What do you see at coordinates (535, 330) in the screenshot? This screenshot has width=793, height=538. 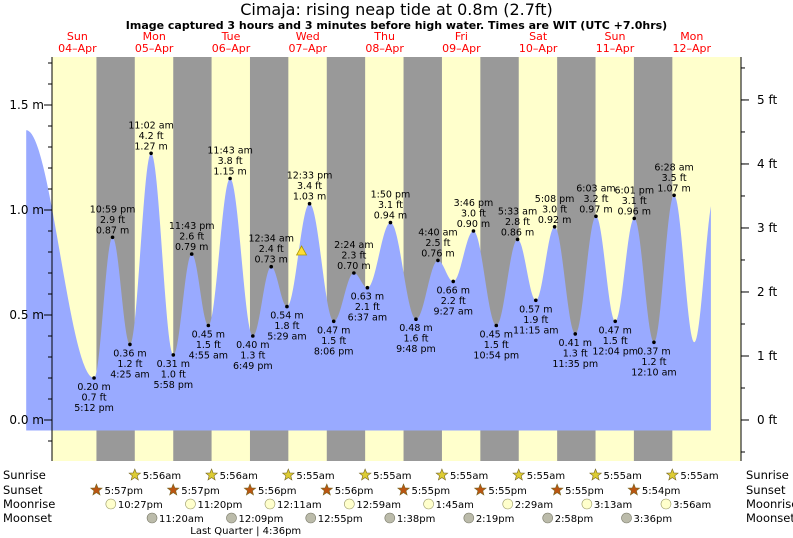 I see `low-tide-label: 11:15 am` at bounding box center [535, 330].